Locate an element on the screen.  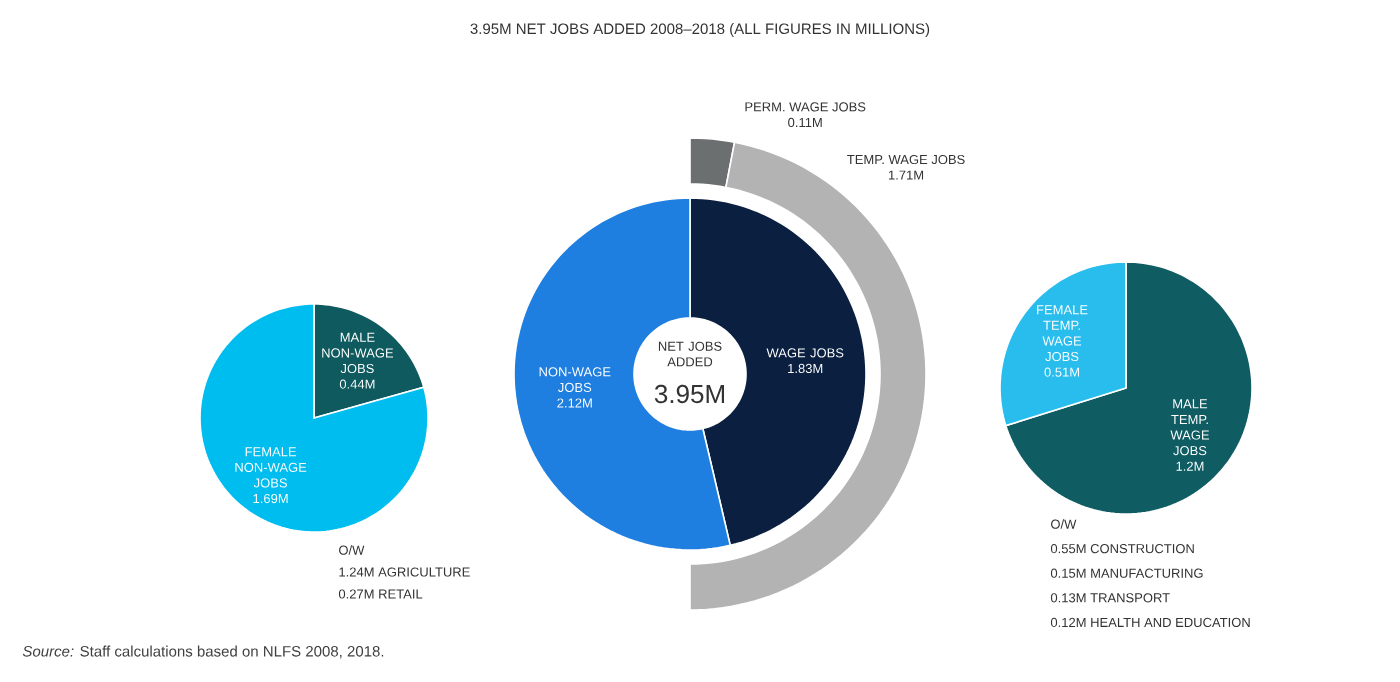
text: 3.95M is located at coordinates (689, 394).